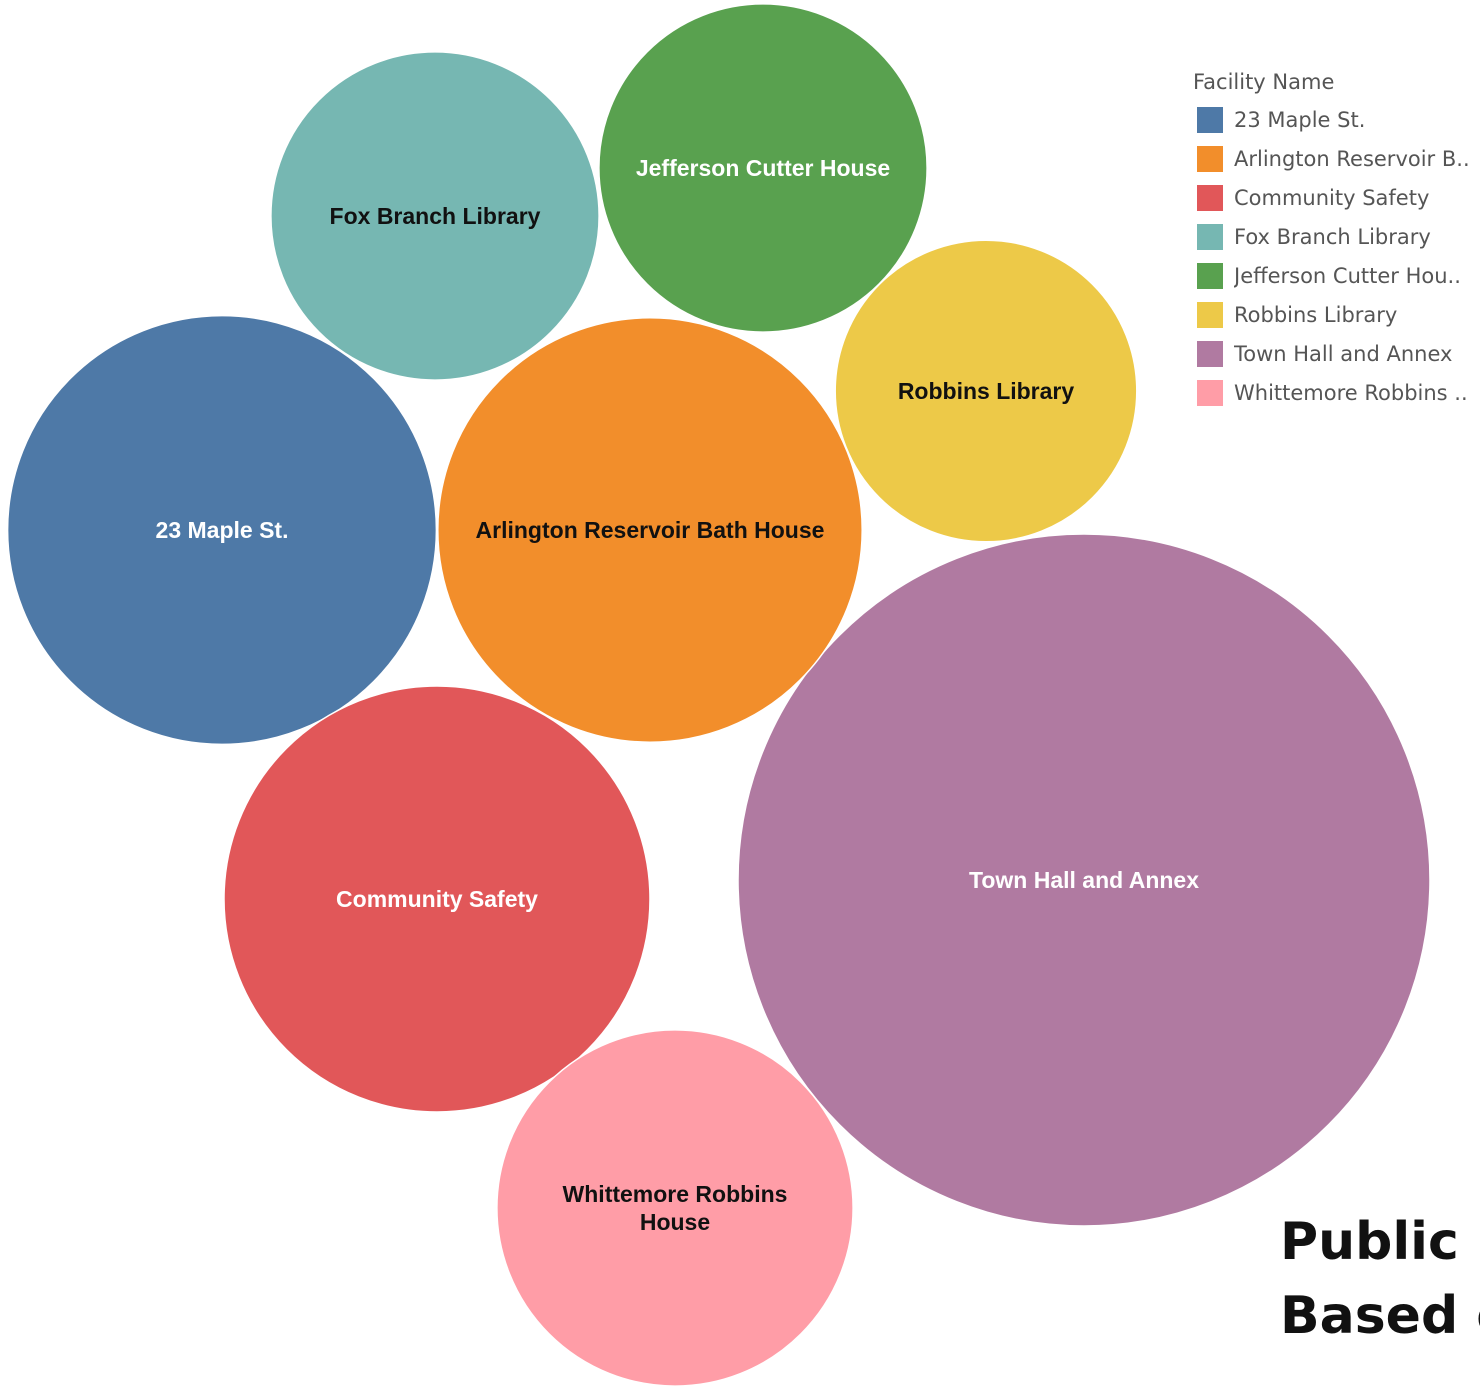 Image resolution: width=1480 pixels, height=1390 pixels. Describe the element at coordinates (1332, 197) in the screenshot. I see `legend-label: Community Safety` at that location.